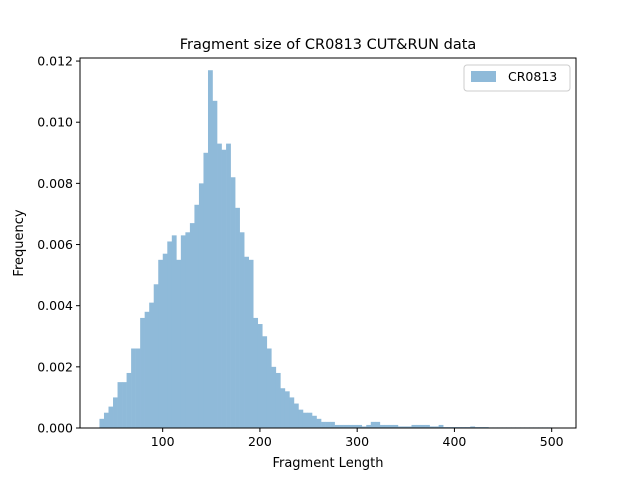 The width and height of the screenshot is (640, 480). Describe the element at coordinates (55, 366) in the screenshot. I see `y-tick-label: 0.002` at that location.